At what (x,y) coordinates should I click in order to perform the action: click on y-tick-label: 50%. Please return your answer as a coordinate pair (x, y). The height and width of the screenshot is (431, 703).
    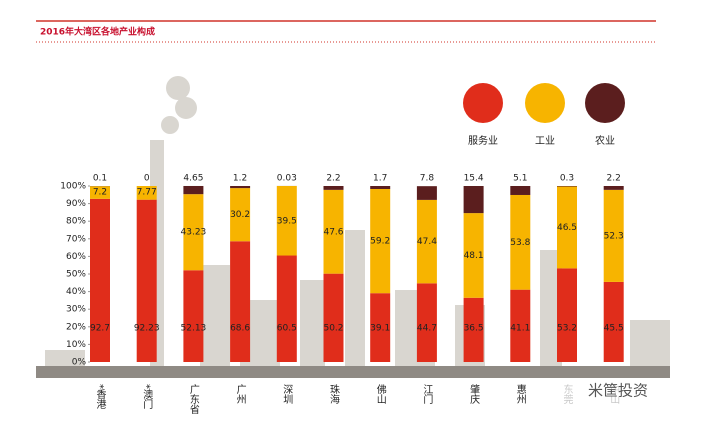
    Looking at the image, I should click on (76, 275).